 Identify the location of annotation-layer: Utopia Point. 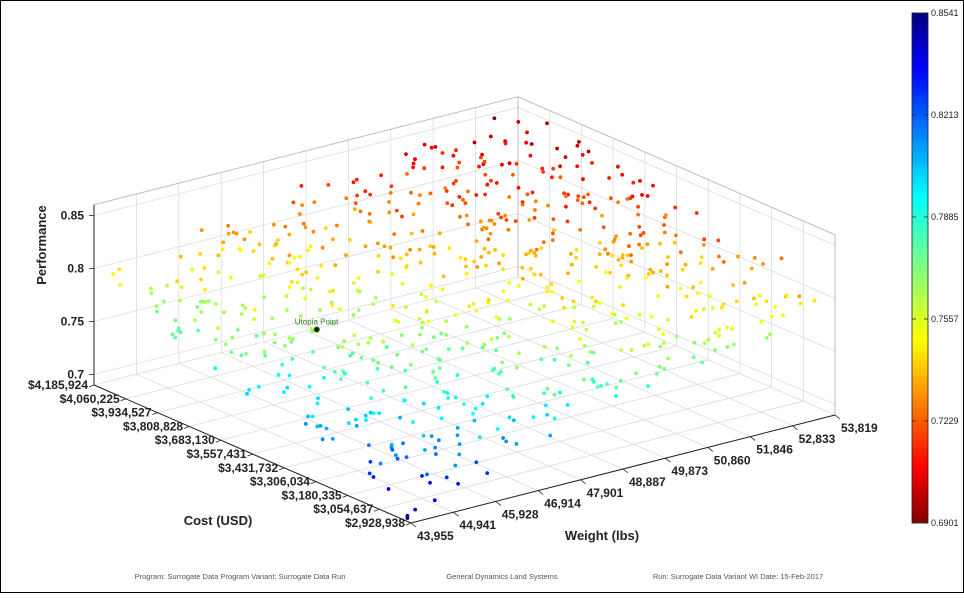
(317, 325).